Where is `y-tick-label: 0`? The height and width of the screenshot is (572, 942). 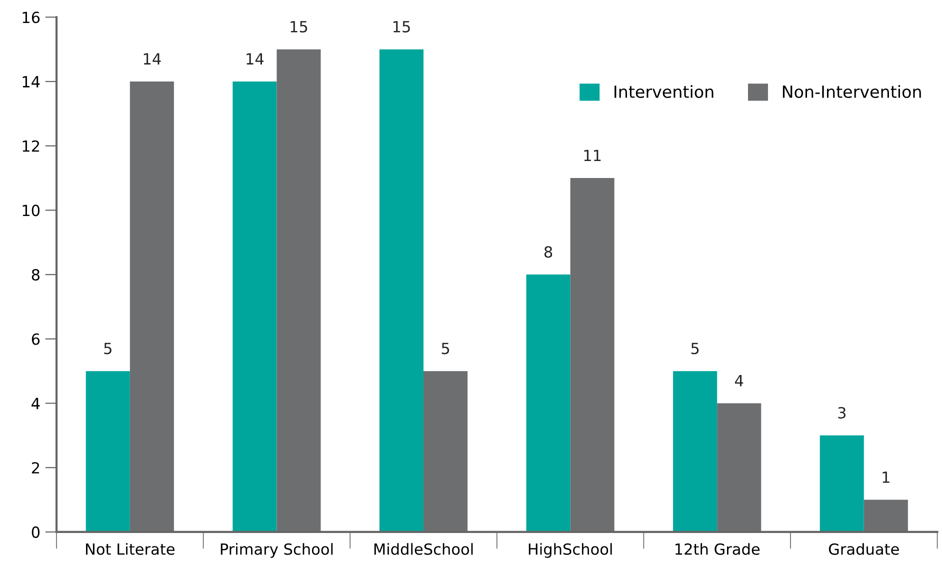
y-tick-label: 0 is located at coordinates (36, 532).